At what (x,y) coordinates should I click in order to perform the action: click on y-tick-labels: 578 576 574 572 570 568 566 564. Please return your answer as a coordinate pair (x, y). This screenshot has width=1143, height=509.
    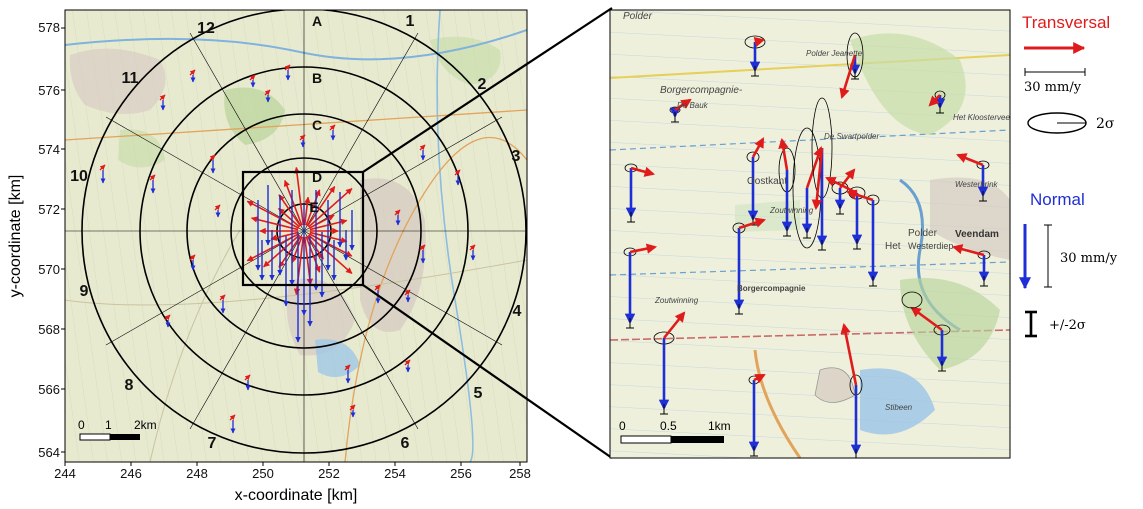
    Looking at the image, I should click on (49, 240).